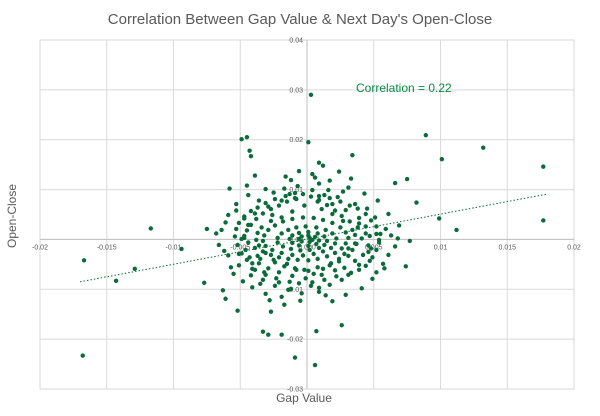 This screenshot has width=600, height=416. I want to click on y-tick-label: 0.00, so click(296, 240).